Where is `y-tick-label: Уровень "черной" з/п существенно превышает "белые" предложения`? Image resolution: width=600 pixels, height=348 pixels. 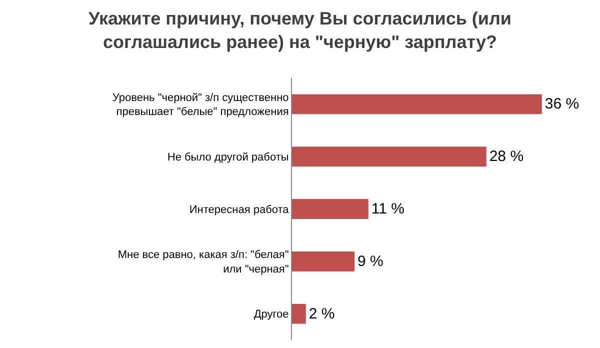
y-tick-label: Уровень "черной" з/п существенно превышает "белые" предложения is located at coordinates (200, 105).